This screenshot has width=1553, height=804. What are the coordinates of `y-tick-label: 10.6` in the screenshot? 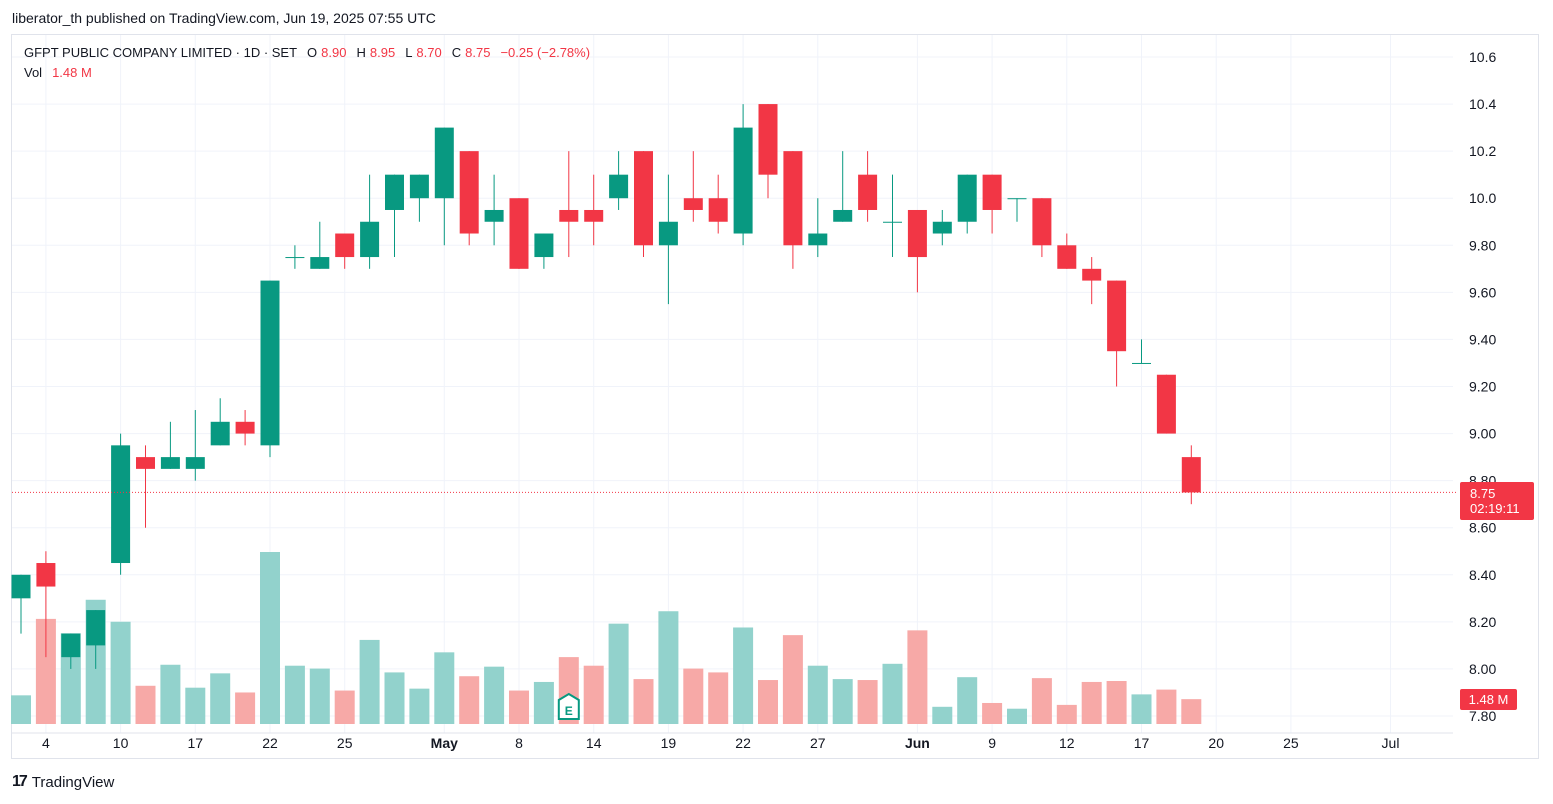 It's located at (1482, 57).